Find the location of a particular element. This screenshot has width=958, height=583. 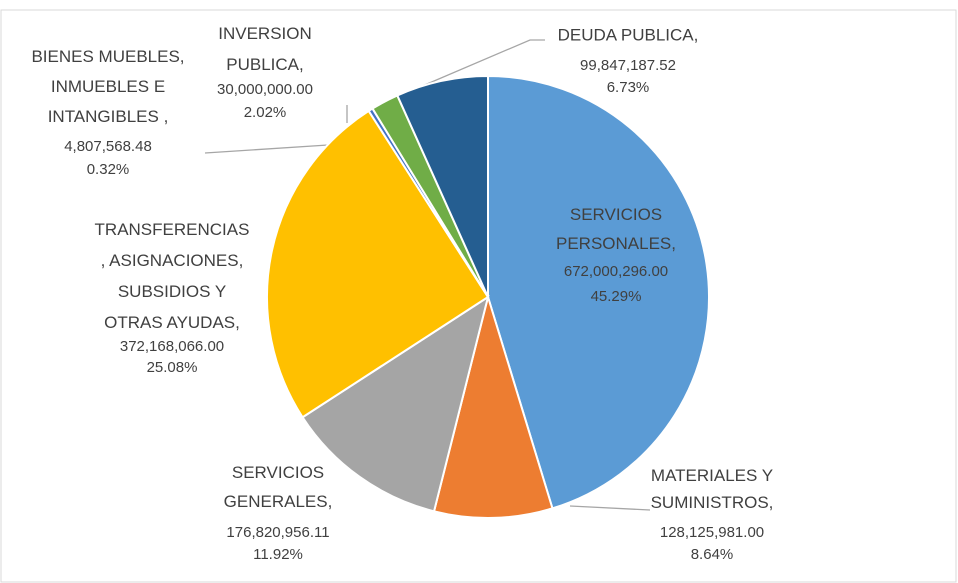

percent-label: 6.73% is located at coordinates (628, 87).